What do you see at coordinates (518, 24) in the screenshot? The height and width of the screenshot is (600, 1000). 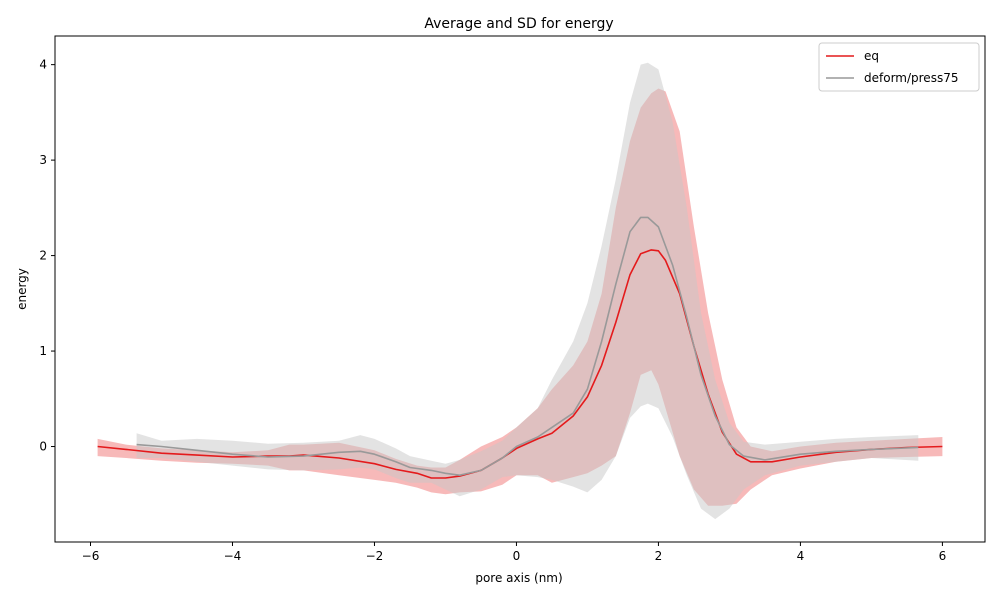 I see `chart-title: Average and SD for energy` at bounding box center [518, 24].